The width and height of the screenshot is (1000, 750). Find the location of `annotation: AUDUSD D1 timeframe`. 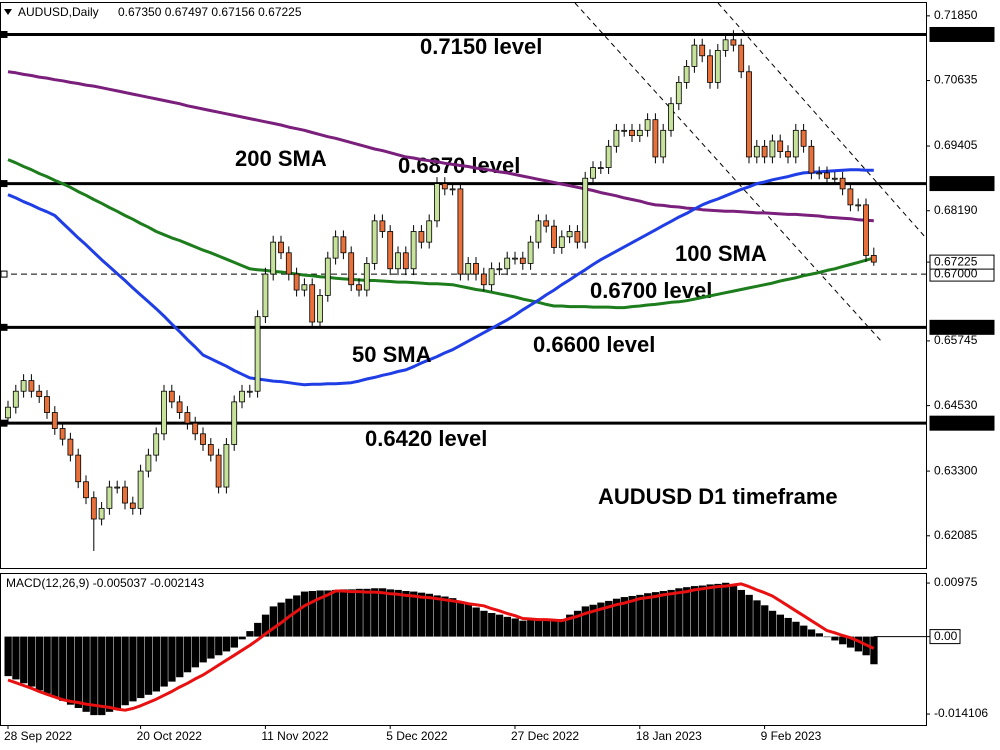

annotation: AUDUSD D1 timeframe is located at coordinates (718, 496).